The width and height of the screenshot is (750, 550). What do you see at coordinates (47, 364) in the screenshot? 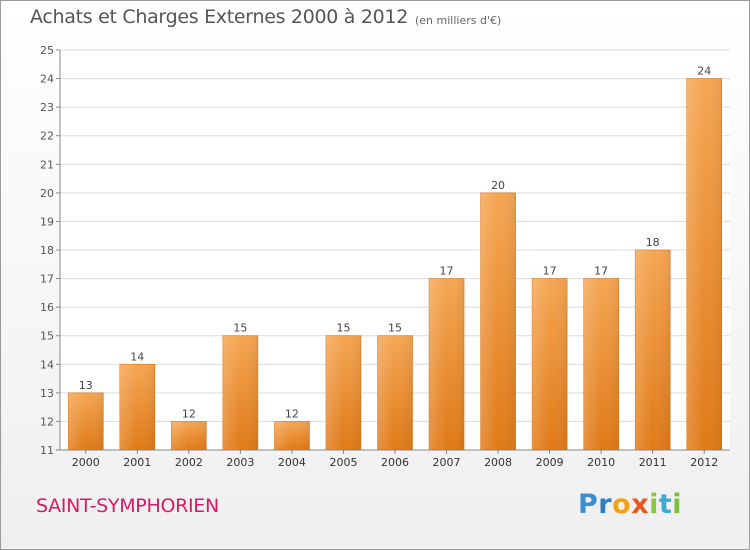
I see `y-tick-label: 14` at bounding box center [47, 364].